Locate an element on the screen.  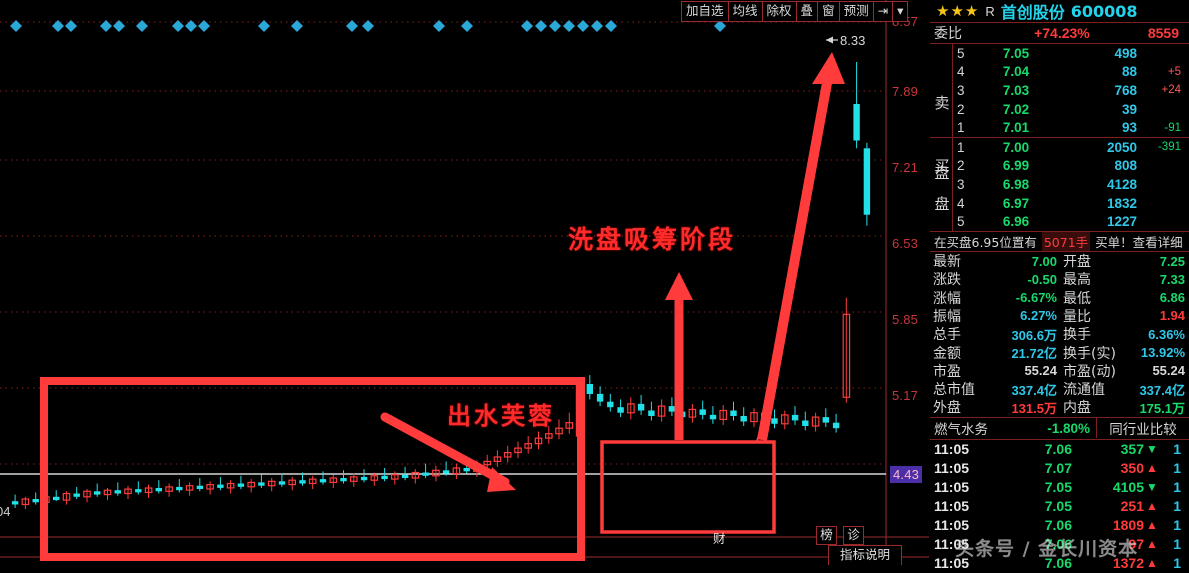
stat-value: 337.4亿 is located at coordinates (1034, 390).